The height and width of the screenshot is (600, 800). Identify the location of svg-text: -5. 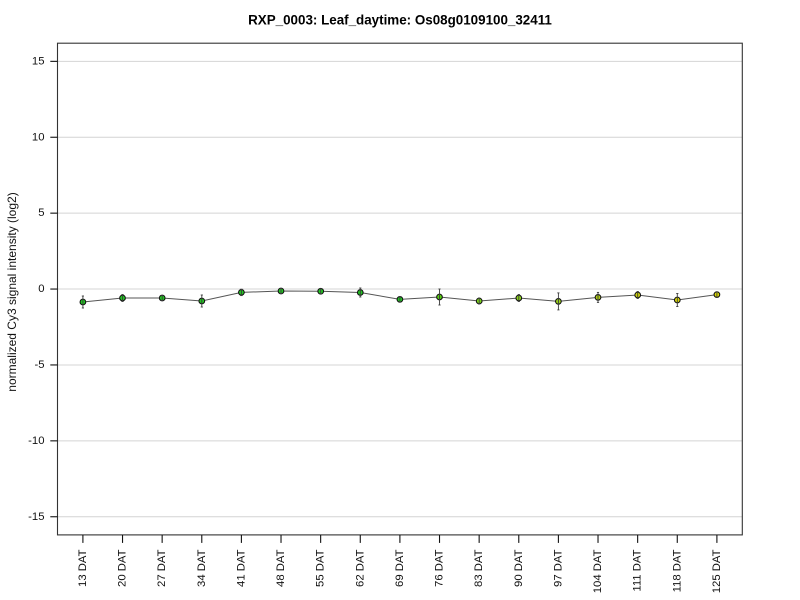
(39, 365).